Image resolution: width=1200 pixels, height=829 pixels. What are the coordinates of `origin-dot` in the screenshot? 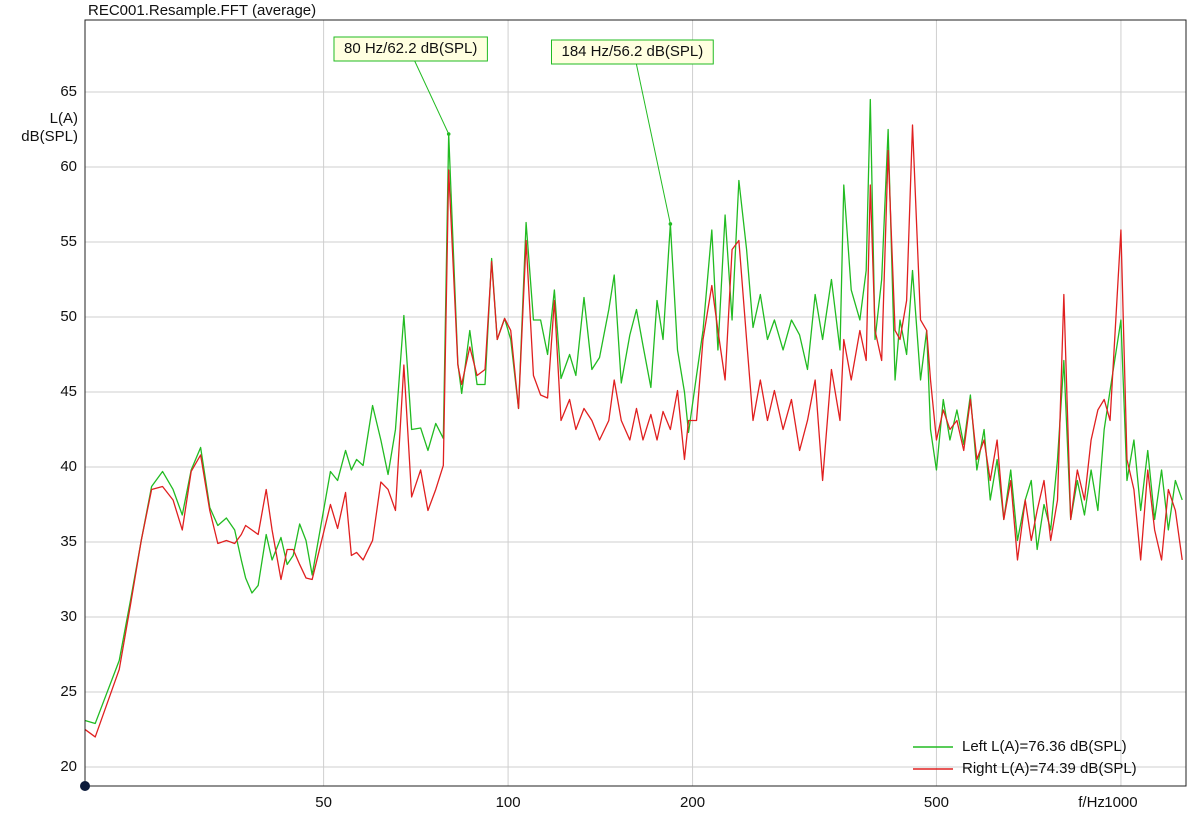 It's located at (85, 786).